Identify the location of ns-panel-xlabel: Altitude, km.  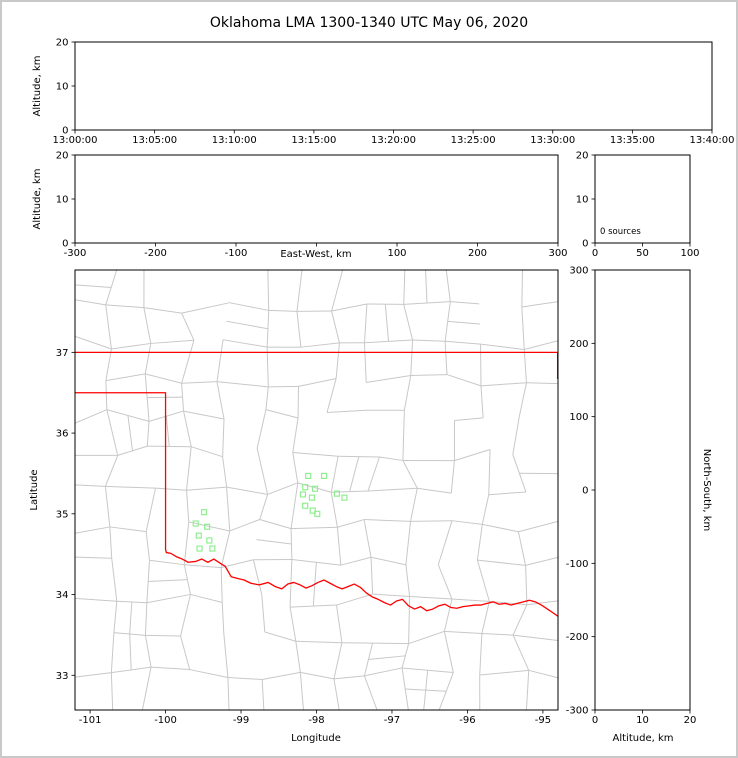
(643, 738).